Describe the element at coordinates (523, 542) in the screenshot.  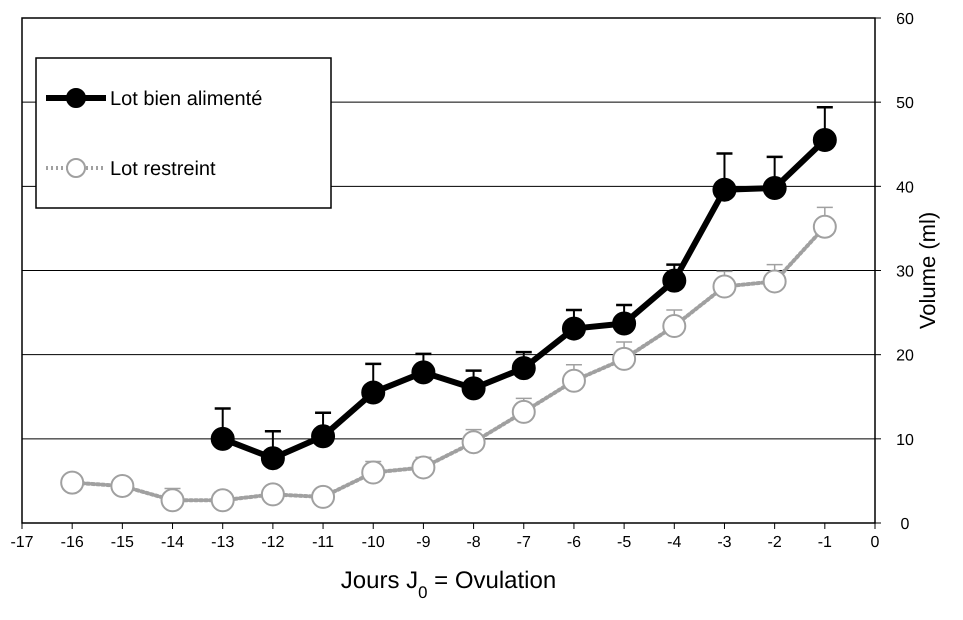
I see `x-tick-label: -7` at that location.